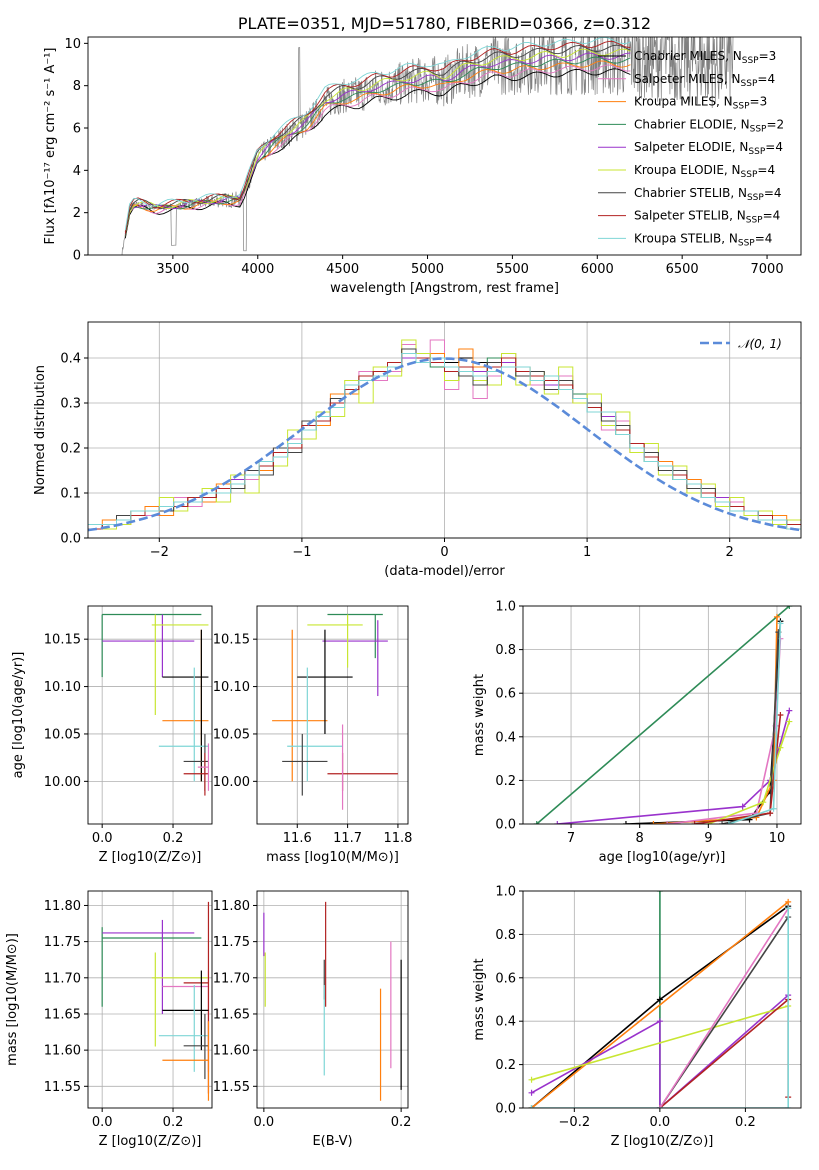 The width and height of the screenshot is (819, 1170). What do you see at coordinates (159, 552) in the screenshot?
I see `x-tick-label: −2` at bounding box center [159, 552].